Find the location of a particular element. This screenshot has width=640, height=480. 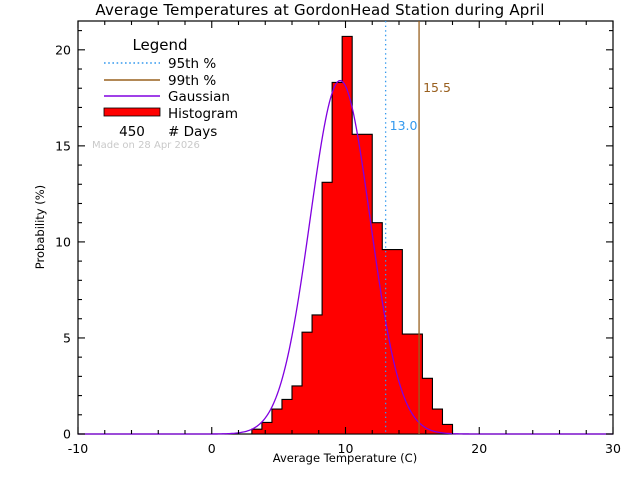

y-tick-label: 5 is located at coordinates (67, 337).